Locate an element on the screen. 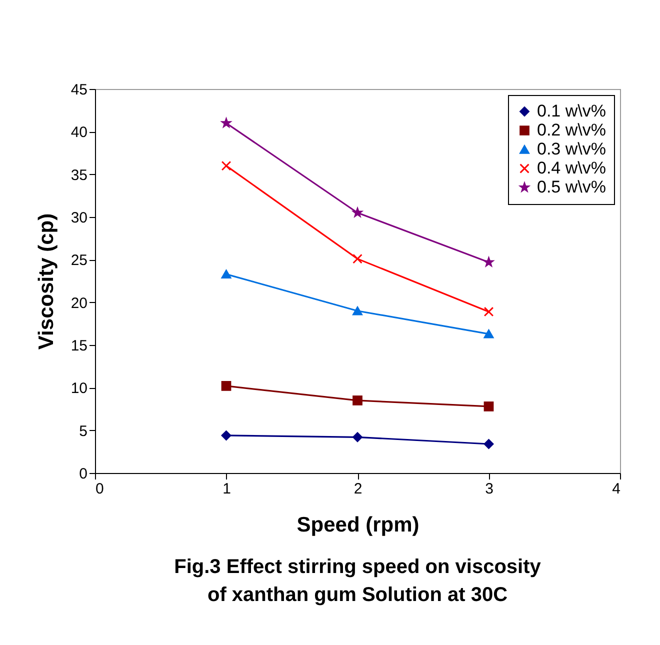 The width and height of the screenshot is (660, 645). legend-label: 0.5 w\v% is located at coordinates (571, 187).